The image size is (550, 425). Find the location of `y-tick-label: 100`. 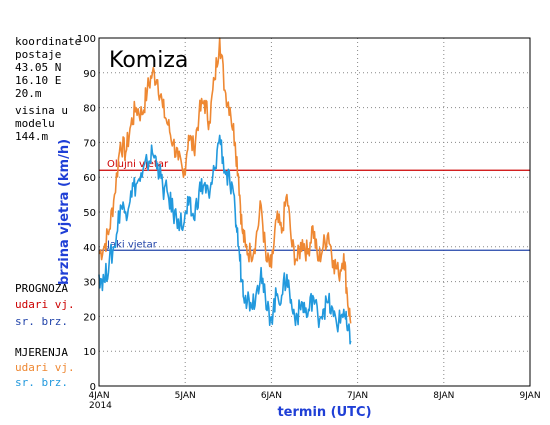

y-tick-label: 100 is located at coordinates (86, 39).